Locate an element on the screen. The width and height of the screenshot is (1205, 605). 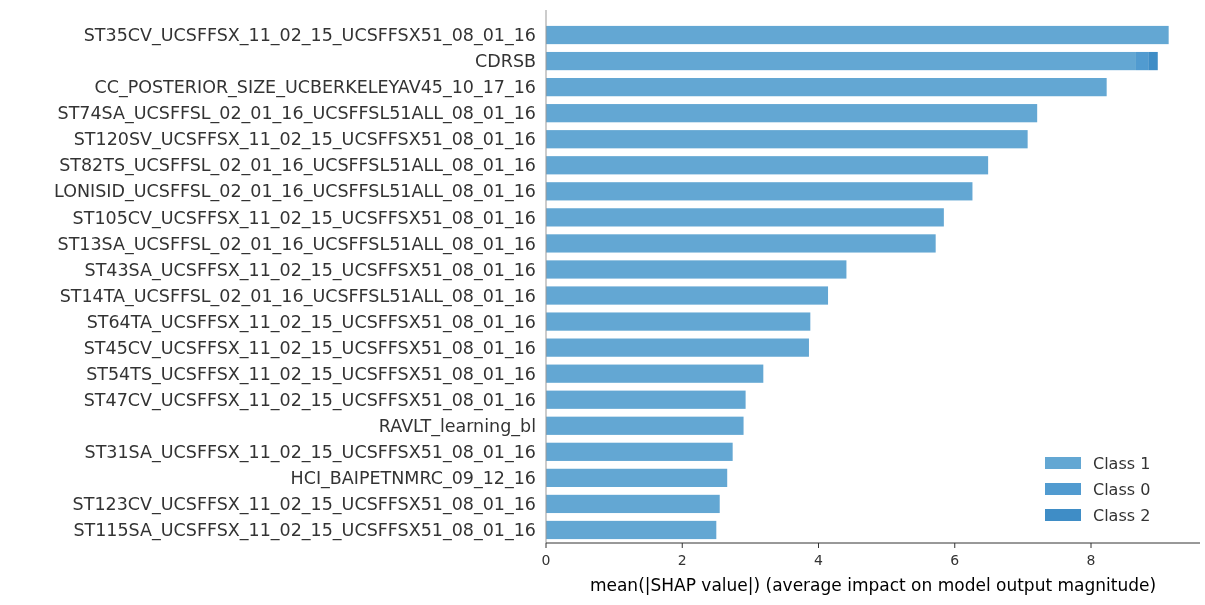
y-tick-label: LONISID_UCSFFSL_02_01_16_UCSFFSL51ALL_08_01_16 is located at coordinates (295, 192).